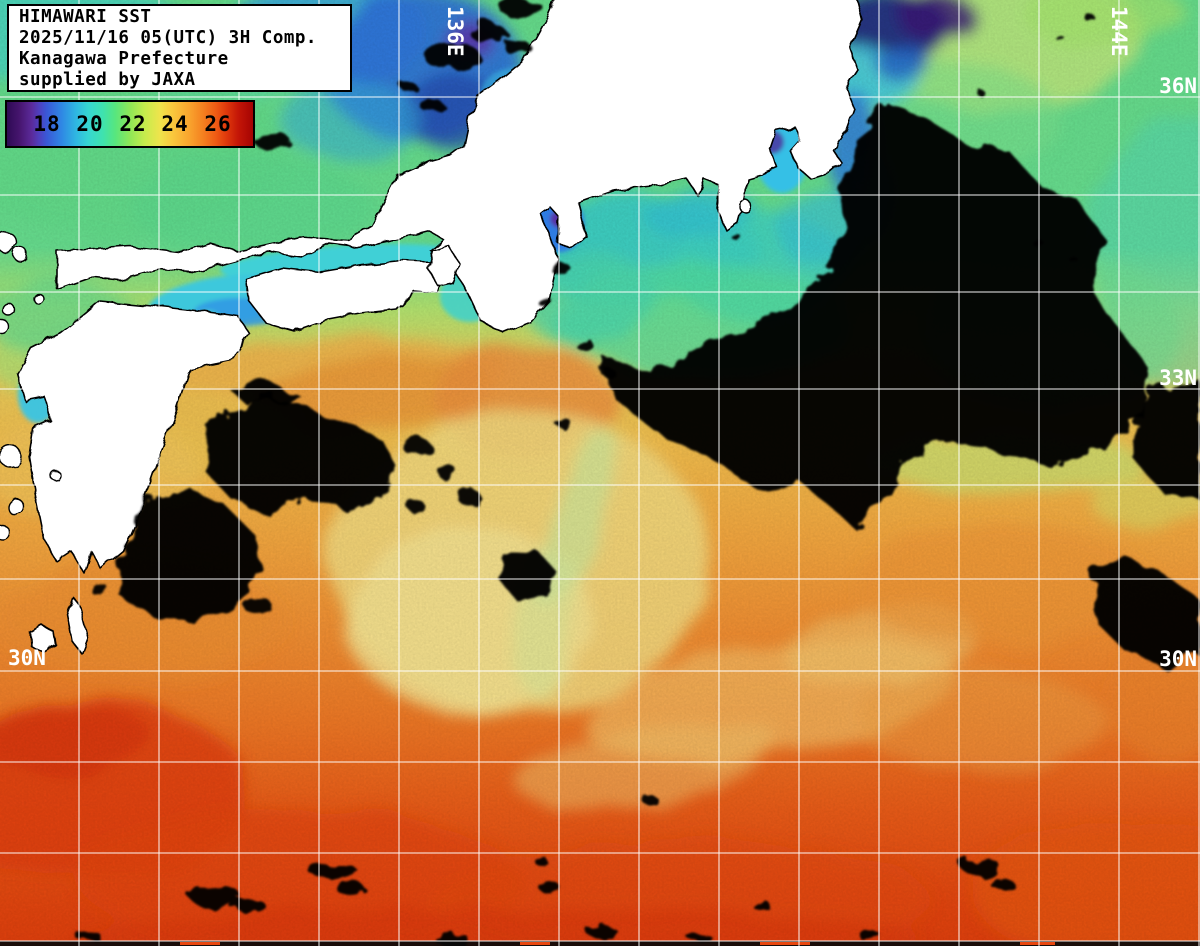  Describe the element at coordinates (43, 638) in the screenshot. I see `land-yakushima` at that location.